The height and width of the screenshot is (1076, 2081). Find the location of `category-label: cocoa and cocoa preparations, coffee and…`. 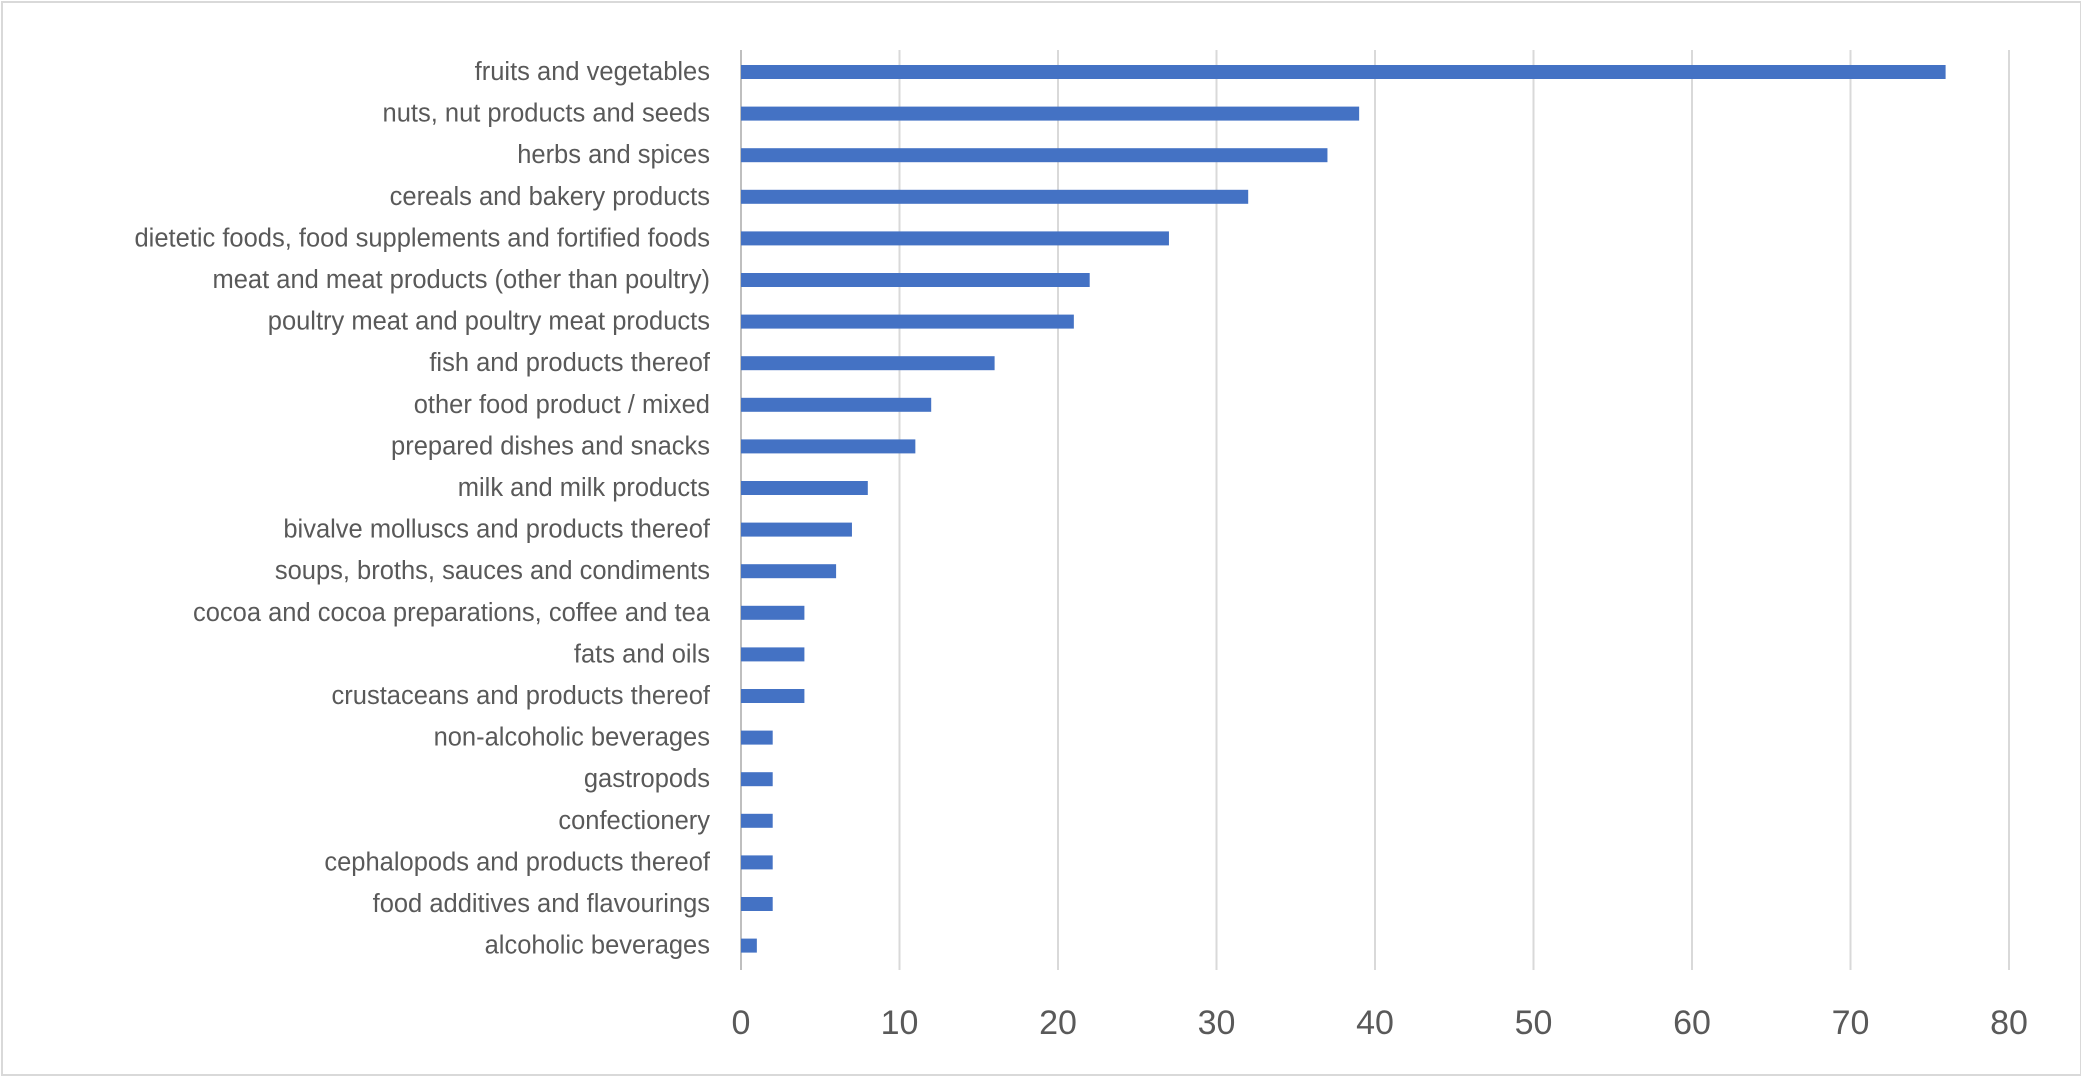

category-label: cocoa and cocoa preparations, coffee and… is located at coordinates (452, 613).